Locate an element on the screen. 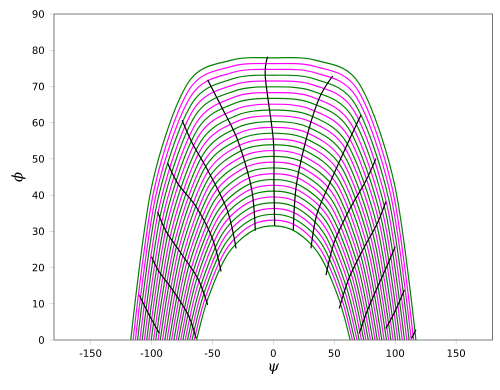  y-tick-label: 20 is located at coordinates (38, 268).